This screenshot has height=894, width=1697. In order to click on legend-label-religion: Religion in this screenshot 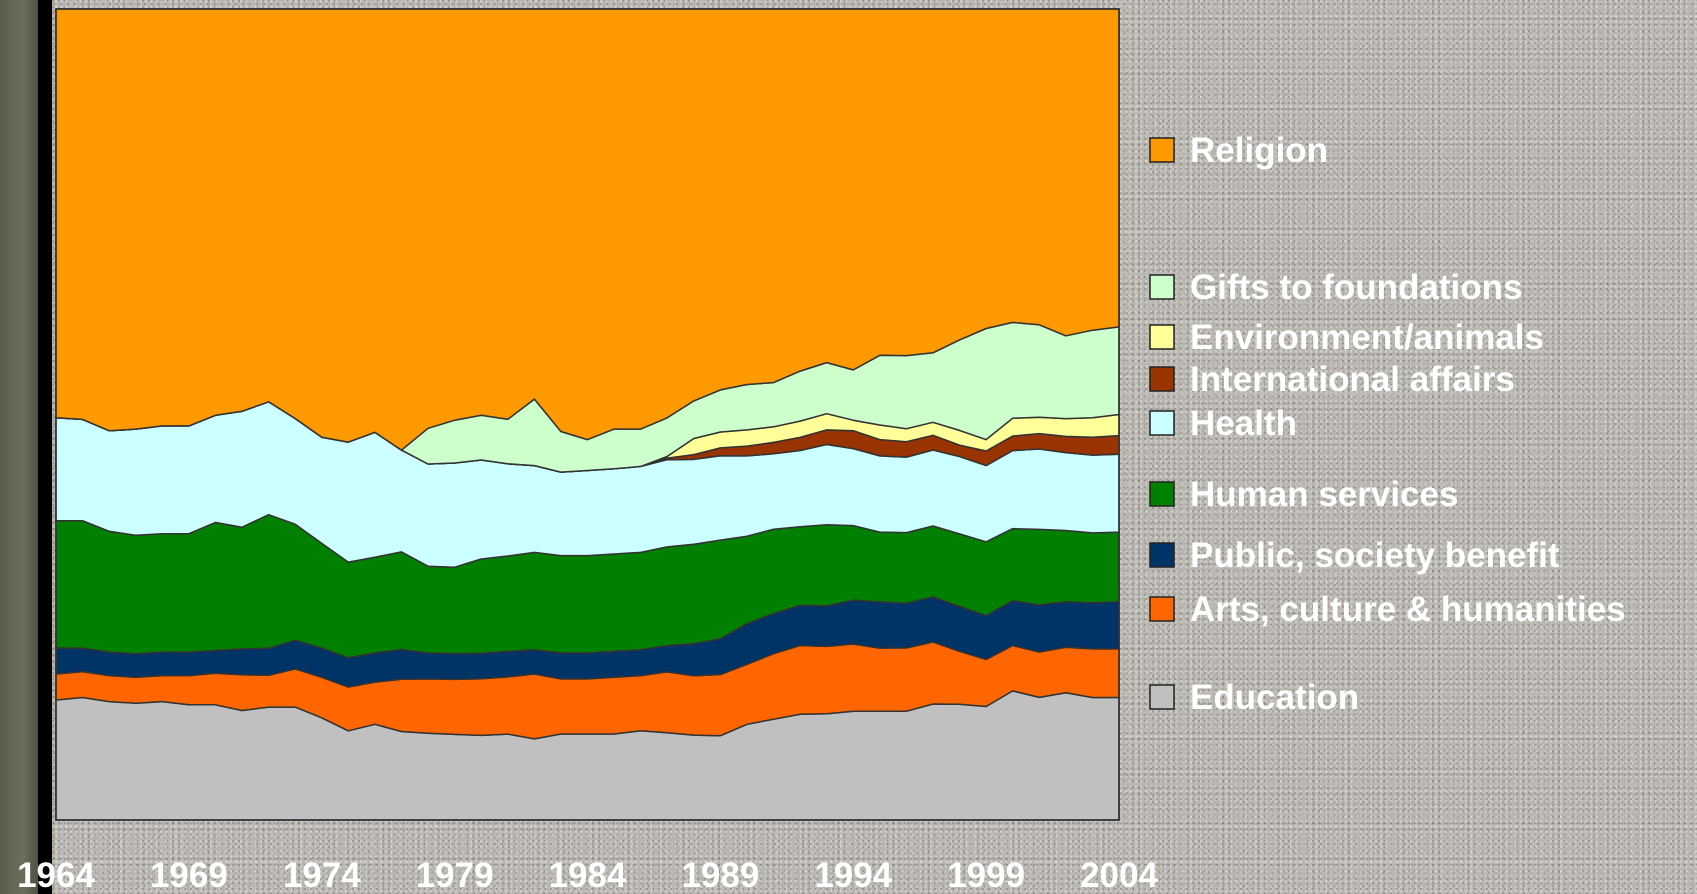, I will do `click(1259, 150)`.